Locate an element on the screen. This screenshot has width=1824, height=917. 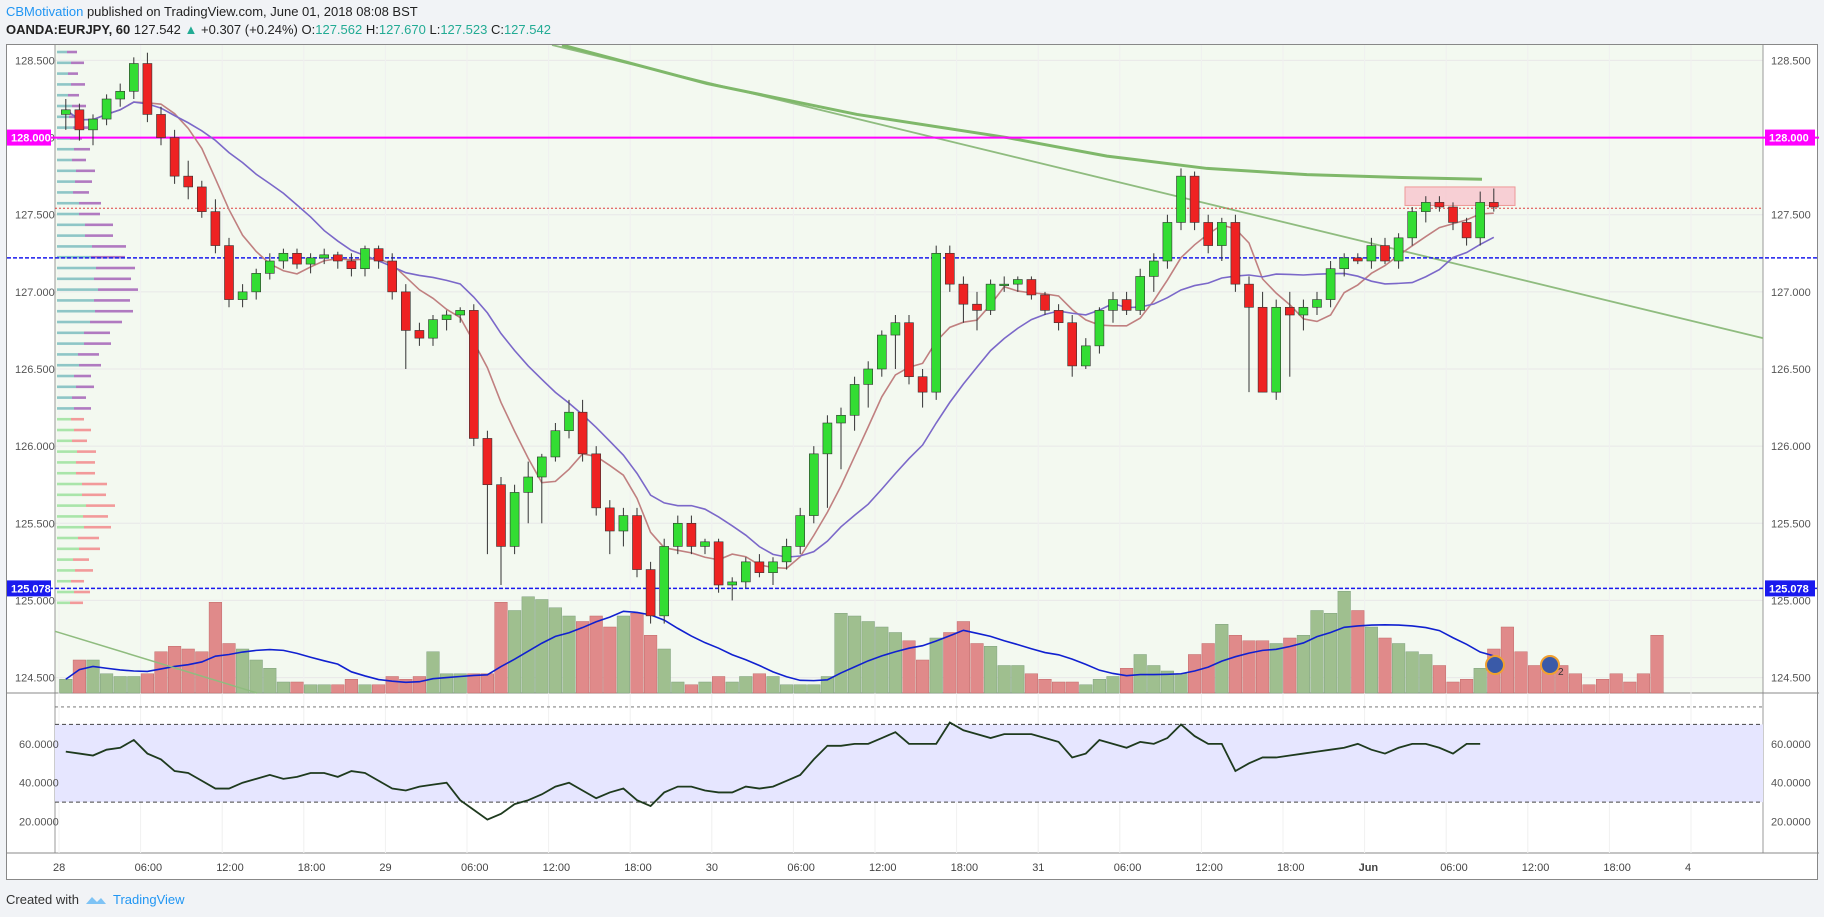
author-link: CBMotivation is located at coordinates (45, 11).